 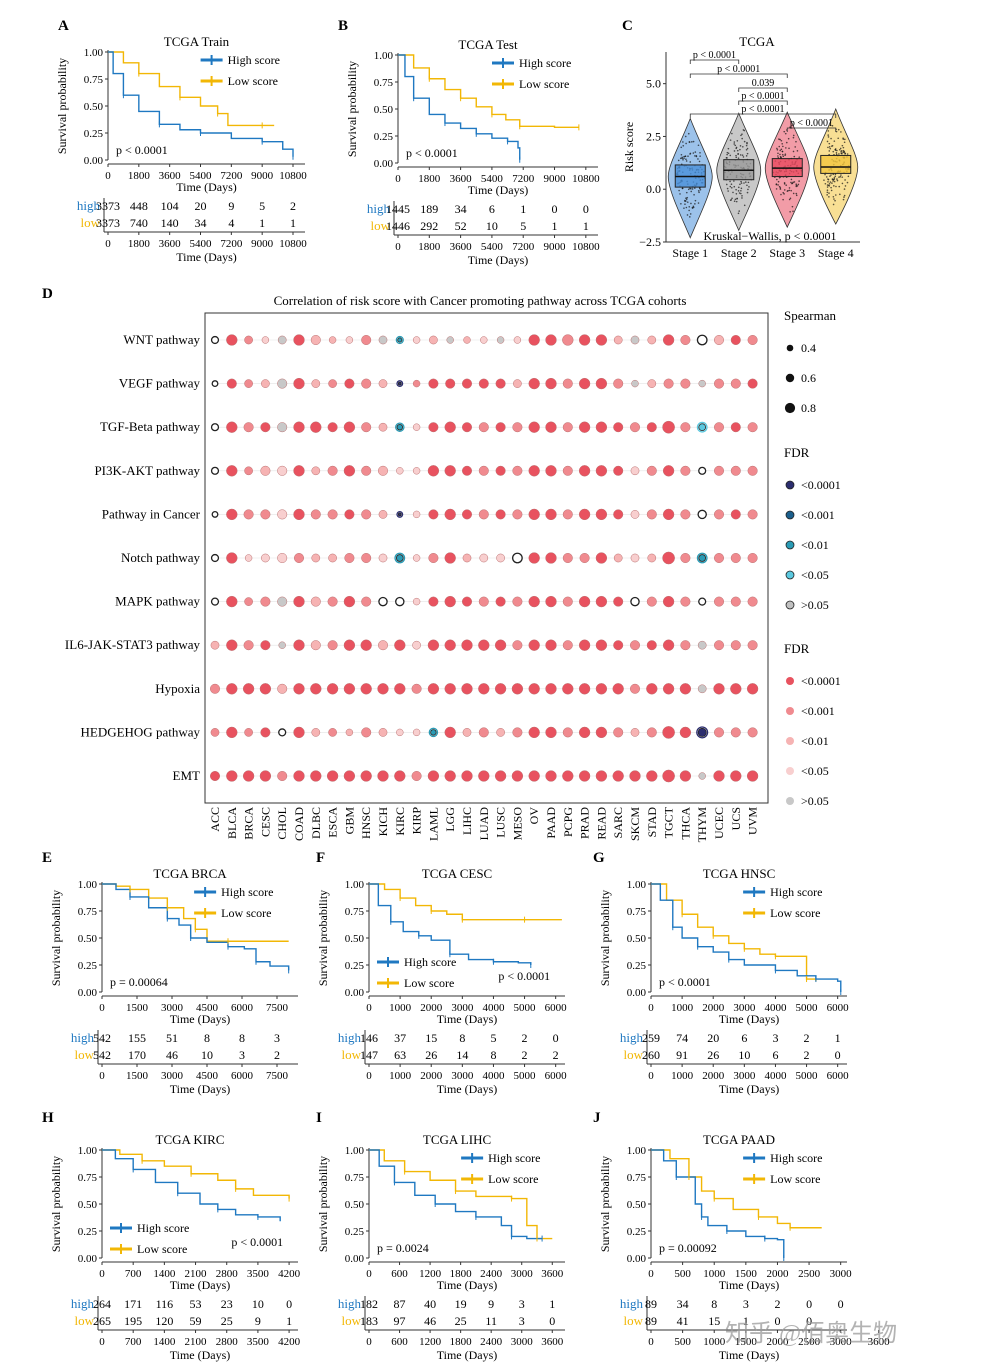 What do you see at coordinates (403, 1248) in the screenshot?
I see `p-value-label: p = 0.0024` at bounding box center [403, 1248].